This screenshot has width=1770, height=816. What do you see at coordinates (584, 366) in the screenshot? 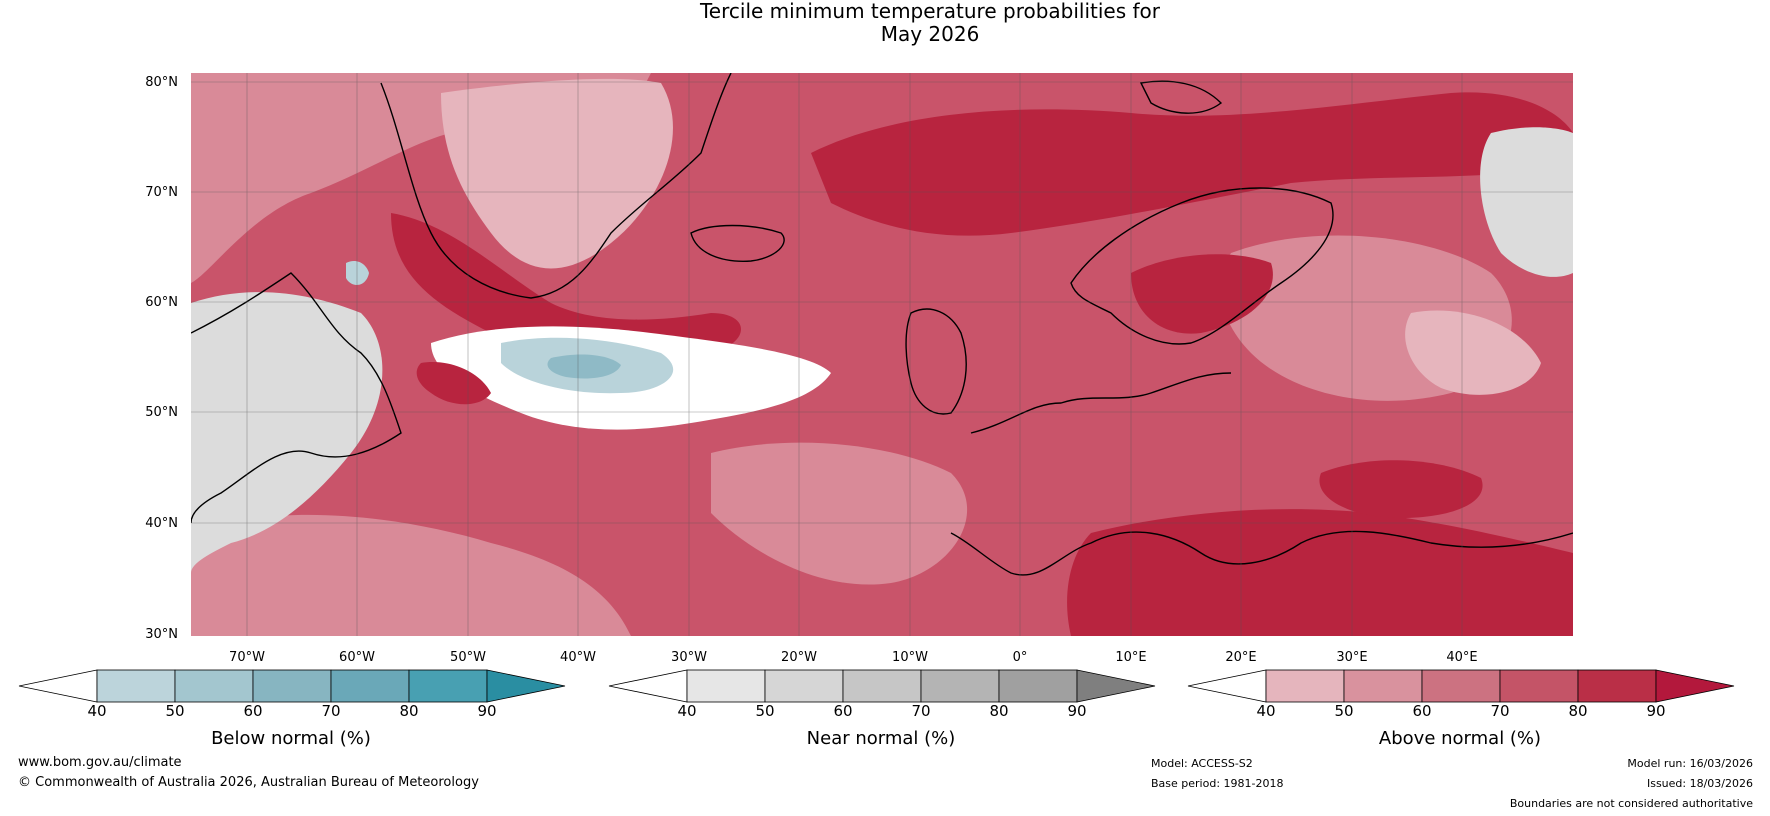
I see `below-mid-region` at bounding box center [584, 366].